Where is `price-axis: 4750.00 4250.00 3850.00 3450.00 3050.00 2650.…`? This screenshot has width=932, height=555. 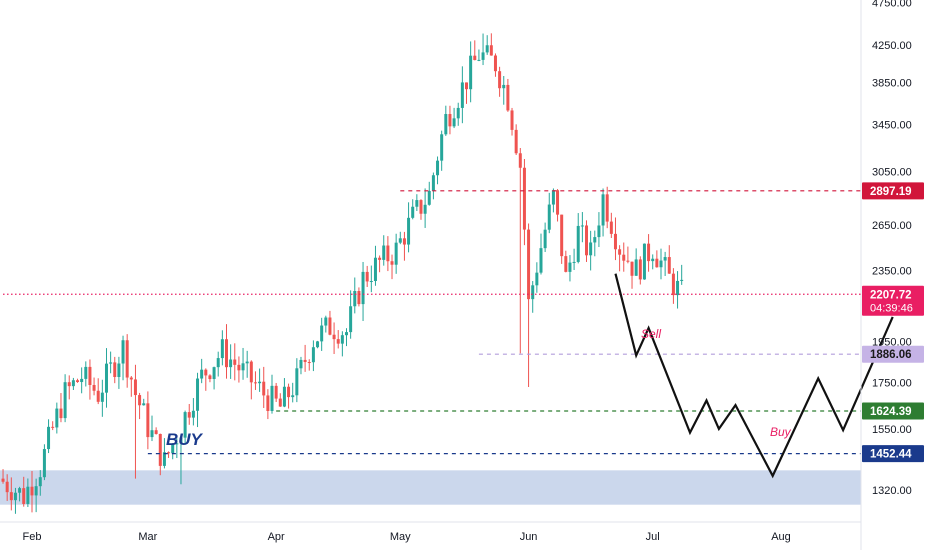 price-axis: 4750.00 4250.00 3850.00 3450.00 3050.00 2650.… is located at coordinates (892, 248).